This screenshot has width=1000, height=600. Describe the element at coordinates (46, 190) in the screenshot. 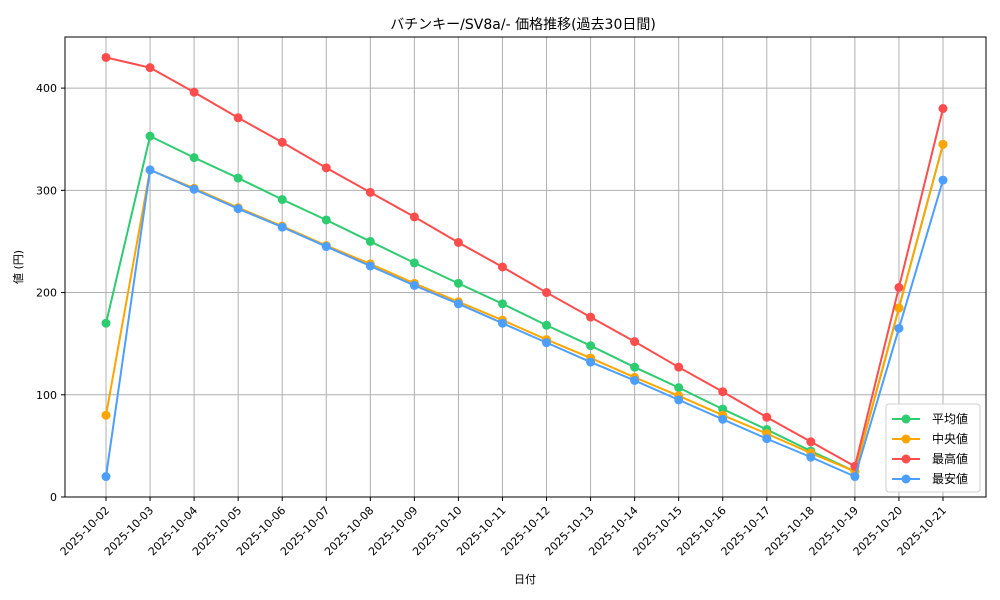

I see `y-tick-label: 300` at that location.